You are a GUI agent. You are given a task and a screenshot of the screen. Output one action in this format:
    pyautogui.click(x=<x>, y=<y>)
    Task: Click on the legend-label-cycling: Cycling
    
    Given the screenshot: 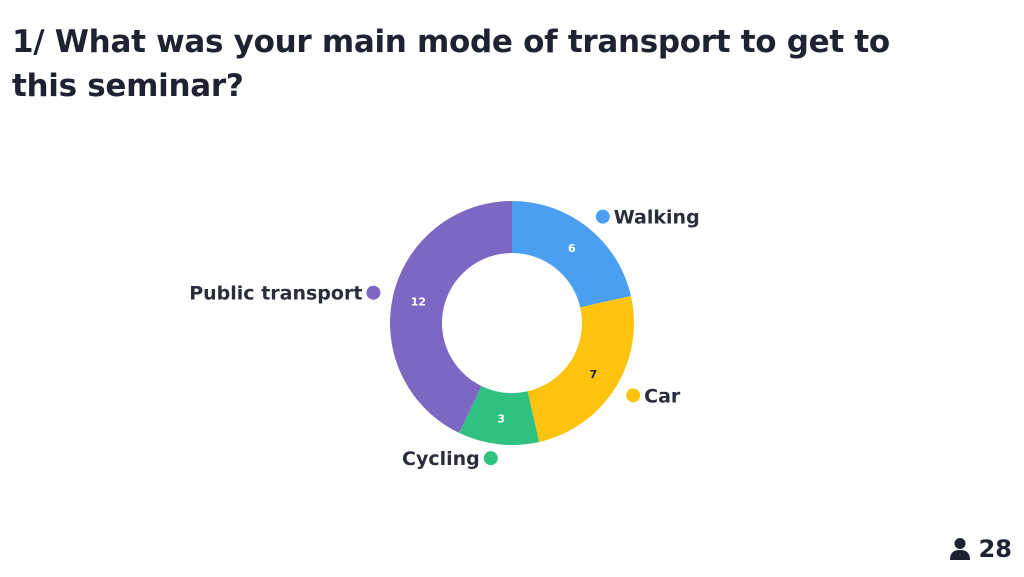 What is the action you would take?
    pyautogui.click(x=441, y=459)
    